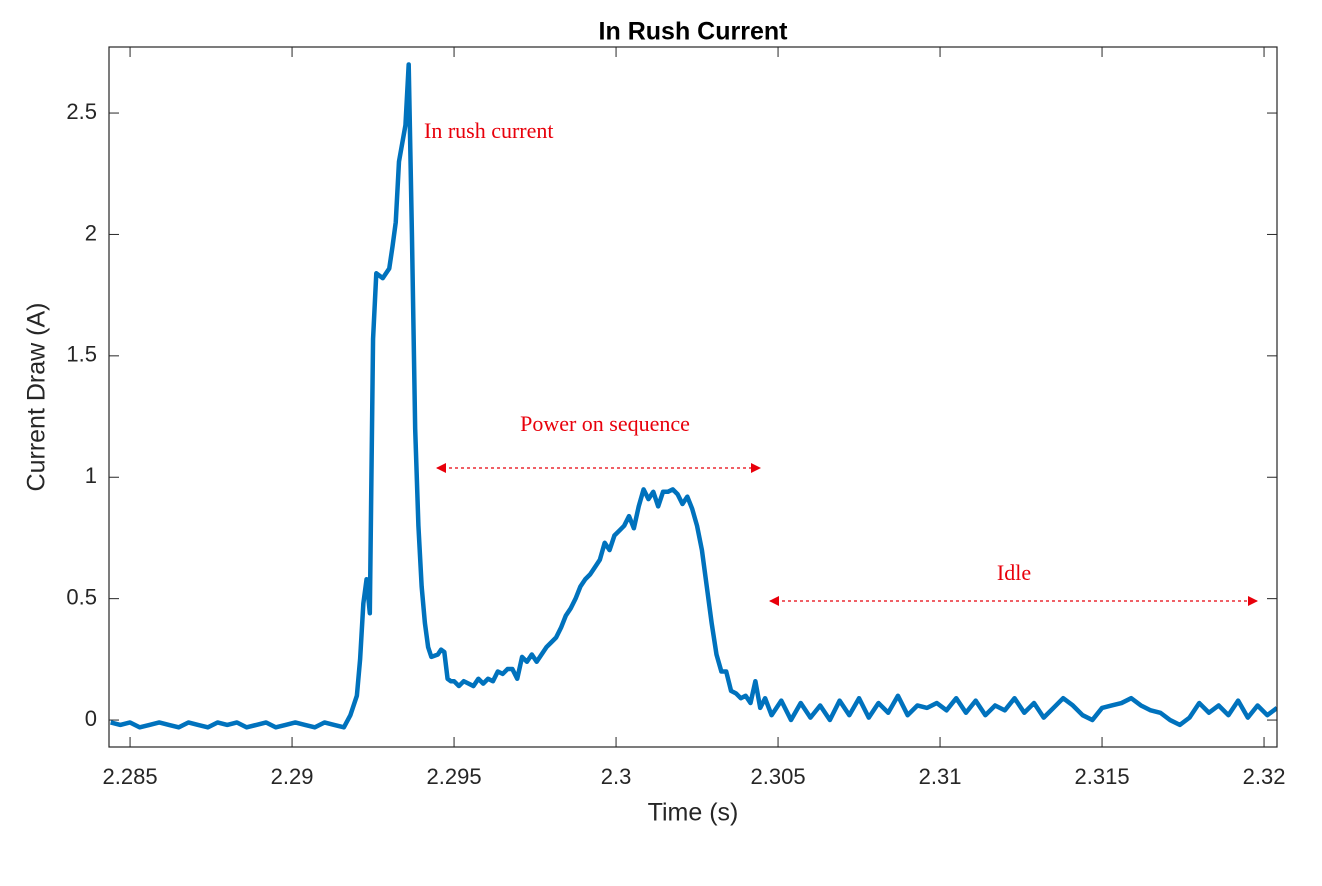 This screenshot has height=886, width=1322. What do you see at coordinates (454, 776) in the screenshot?
I see `x-tick-label: 2.295` at bounding box center [454, 776].